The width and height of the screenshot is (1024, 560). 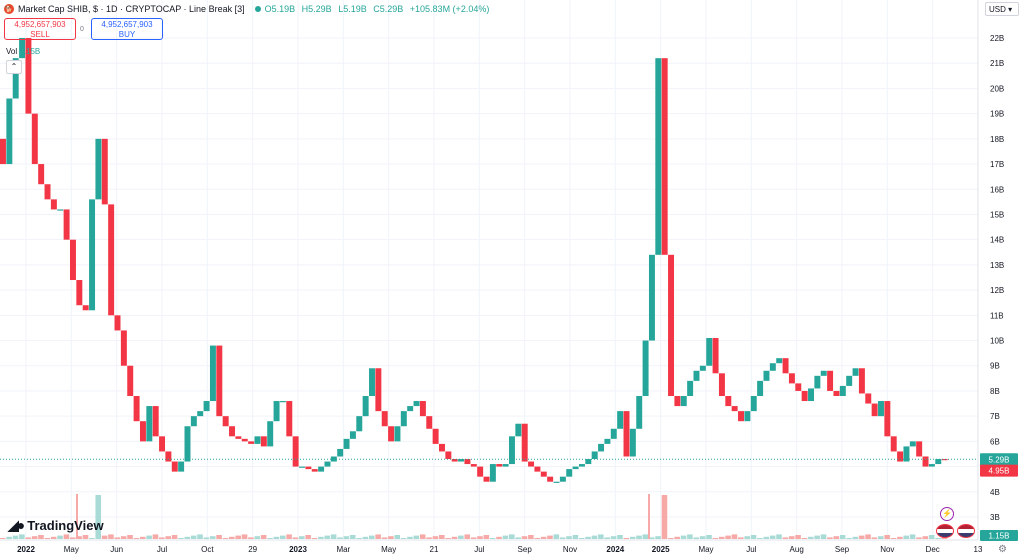 I want to click on us-flag-icon, so click(x=945, y=531).